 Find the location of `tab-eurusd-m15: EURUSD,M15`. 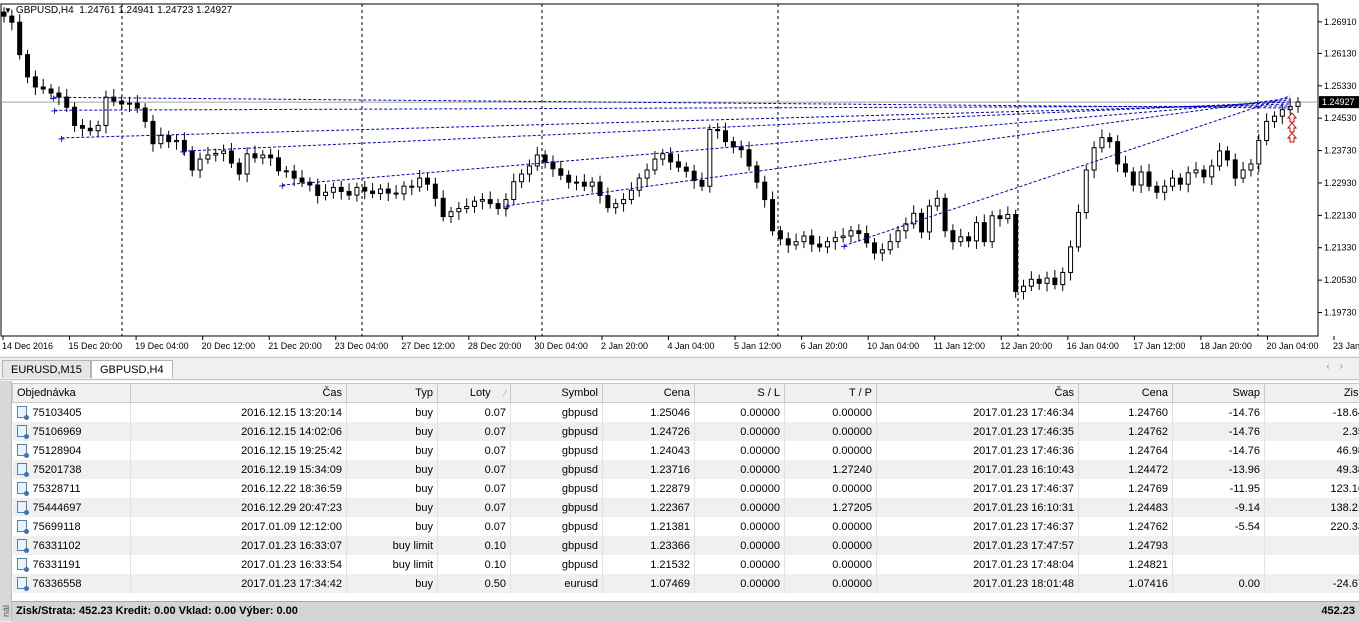

tab-eurusd-m15: EURUSD,M15 is located at coordinates (46, 369).